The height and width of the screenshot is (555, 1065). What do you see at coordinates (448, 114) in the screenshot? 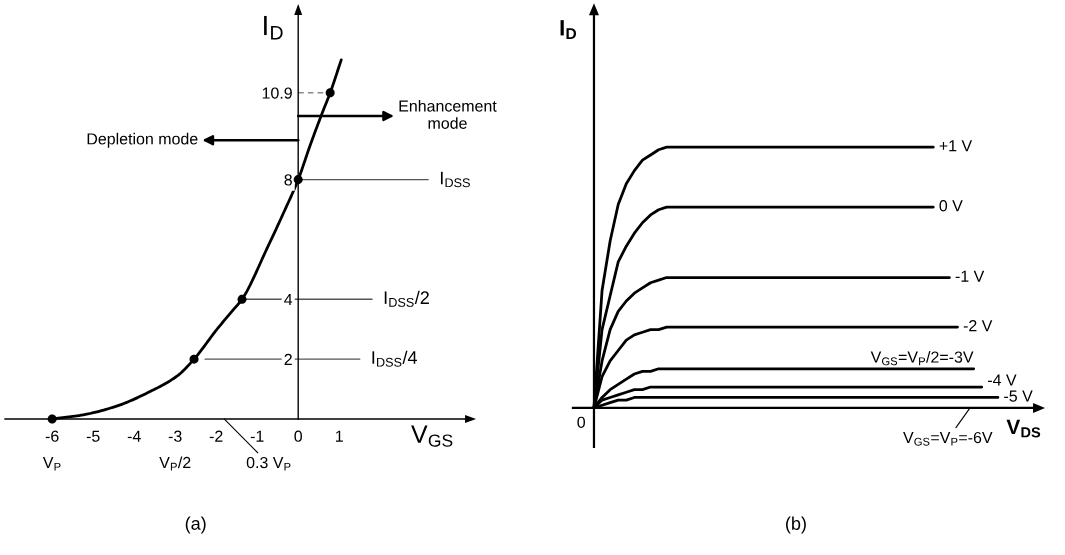
I see `annotation: Enhancement mode` at bounding box center [448, 114].